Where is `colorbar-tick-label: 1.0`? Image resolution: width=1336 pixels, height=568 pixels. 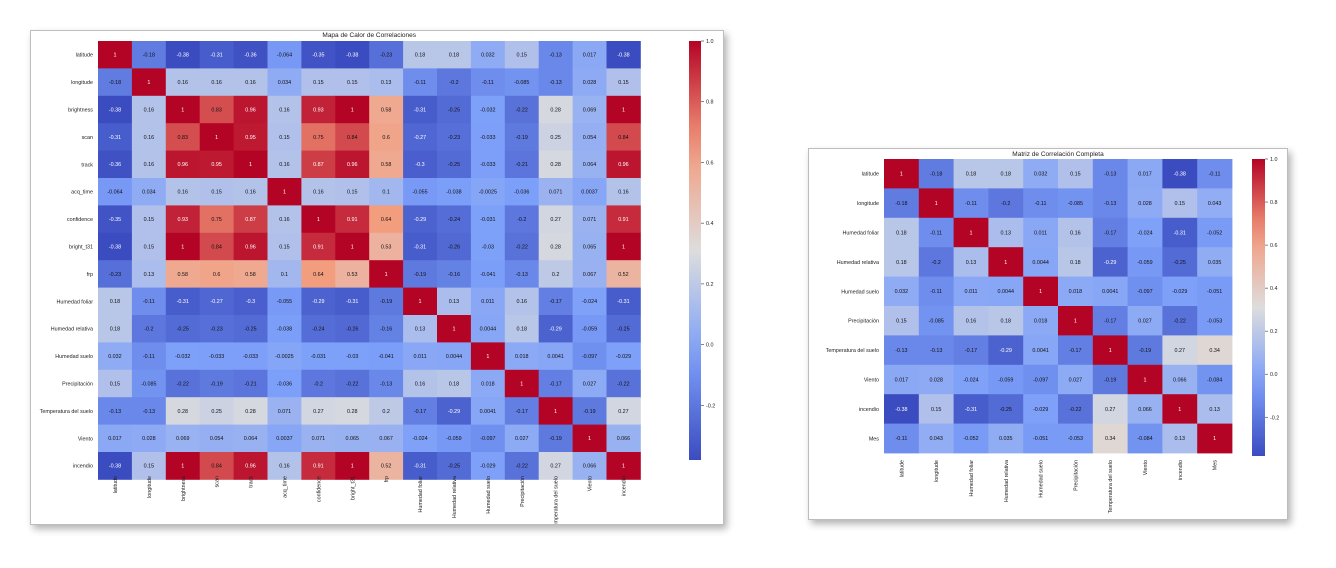 colorbar-tick-label: 1.0 is located at coordinates (710, 42).